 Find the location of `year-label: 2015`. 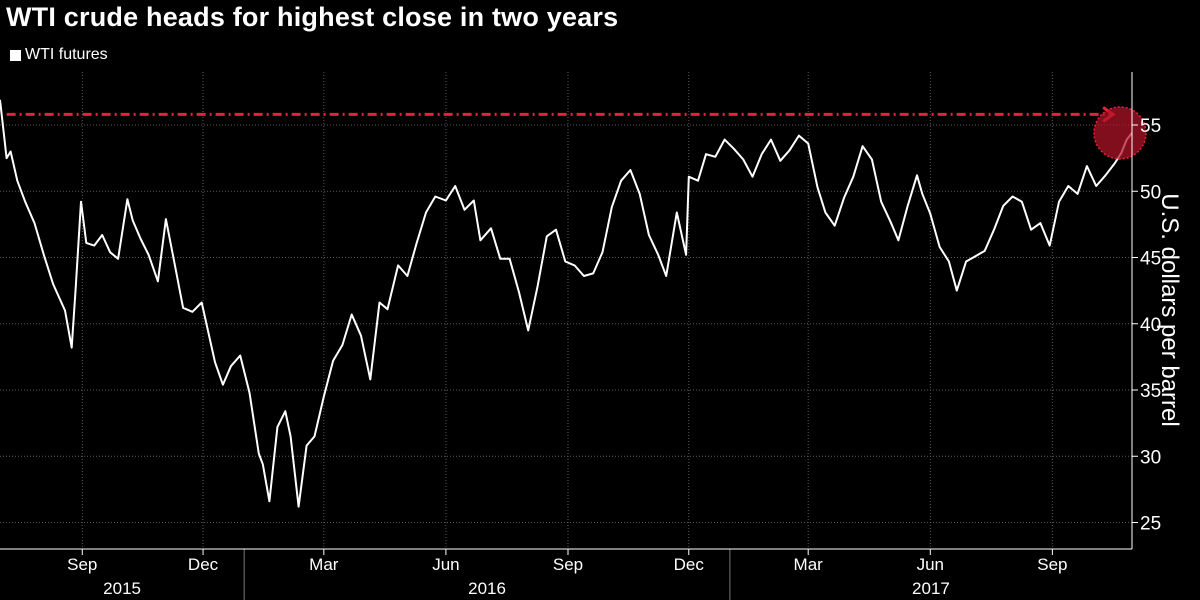

year-label: 2015 is located at coordinates (122, 588).